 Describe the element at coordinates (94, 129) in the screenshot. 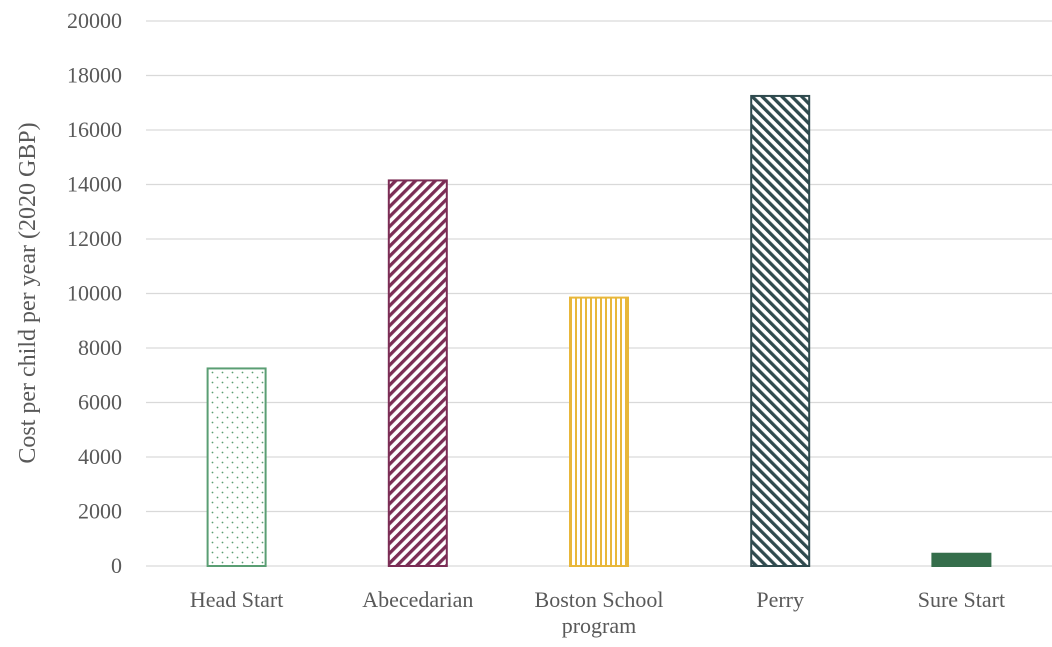

I see `y-tick-label: 16000` at that location.